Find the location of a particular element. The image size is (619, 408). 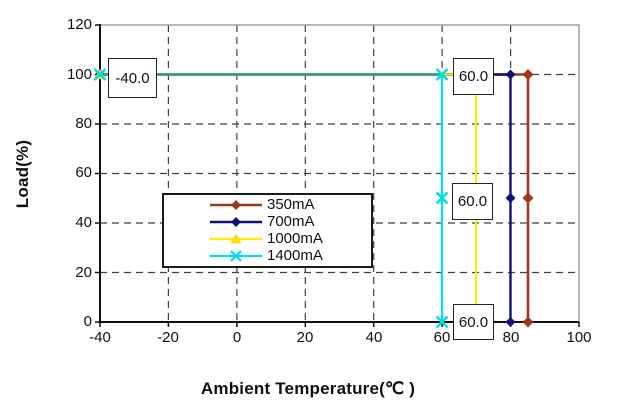

y-tick-0: 0 is located at coordinates (87, 321).